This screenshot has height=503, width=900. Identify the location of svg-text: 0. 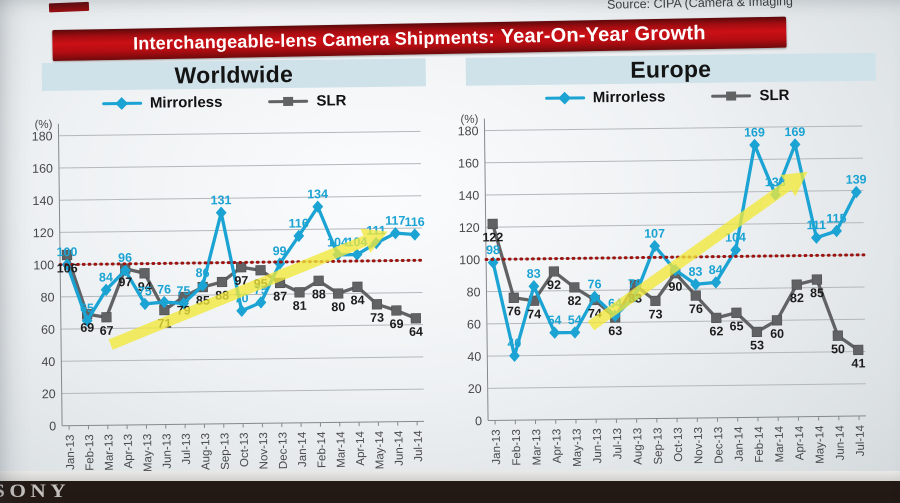
(52, 426).